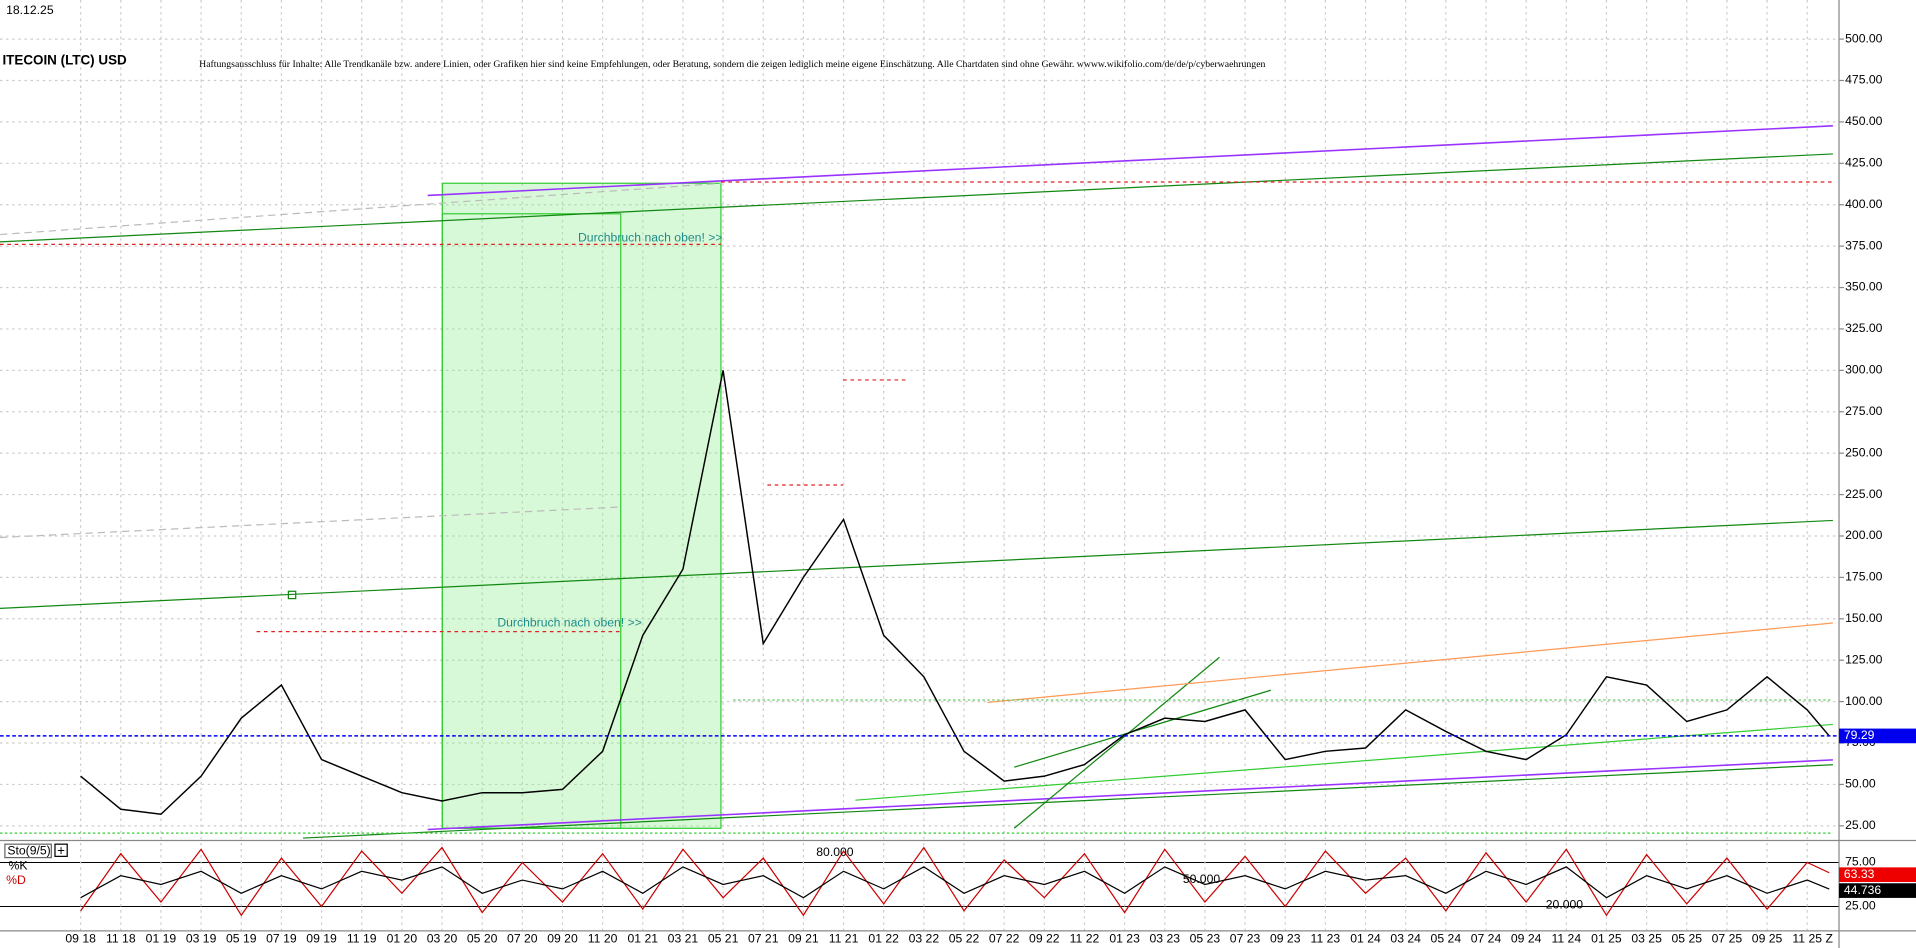  I want to click on y-tick-label: 475.00, so click(1864, 80).